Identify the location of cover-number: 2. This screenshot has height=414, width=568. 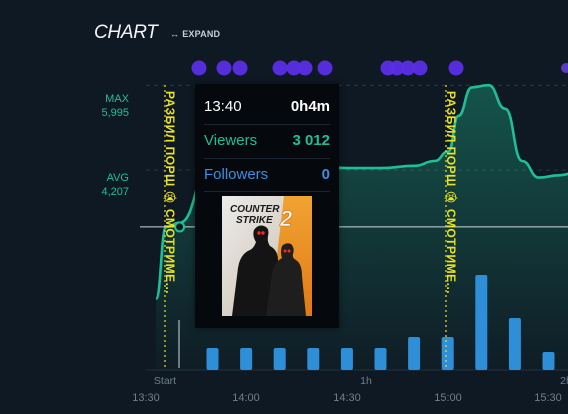
(286, 218).